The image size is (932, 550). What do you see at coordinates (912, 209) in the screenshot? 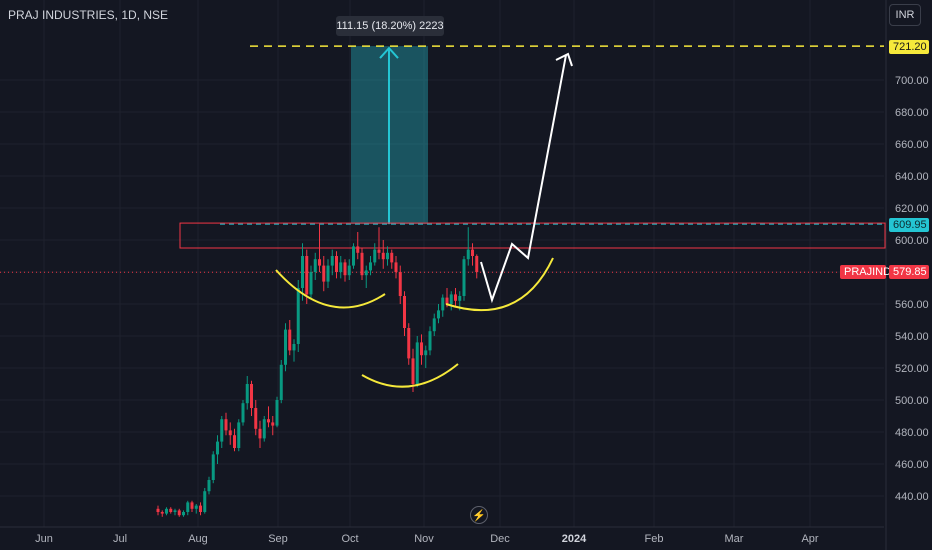
I see `y-tick-label: 620.00` at bounding box center [912, 209].